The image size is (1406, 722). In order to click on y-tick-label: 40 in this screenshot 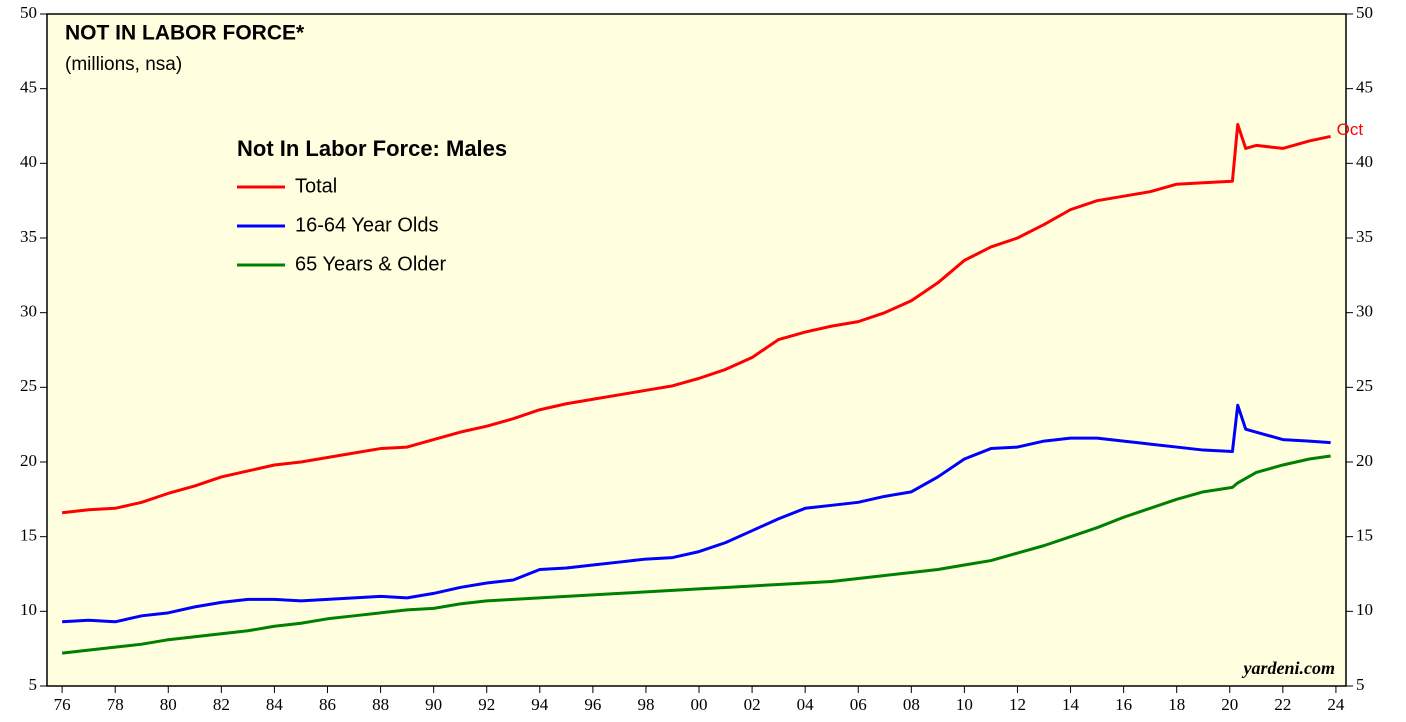, I will do `click(28, 161)`.